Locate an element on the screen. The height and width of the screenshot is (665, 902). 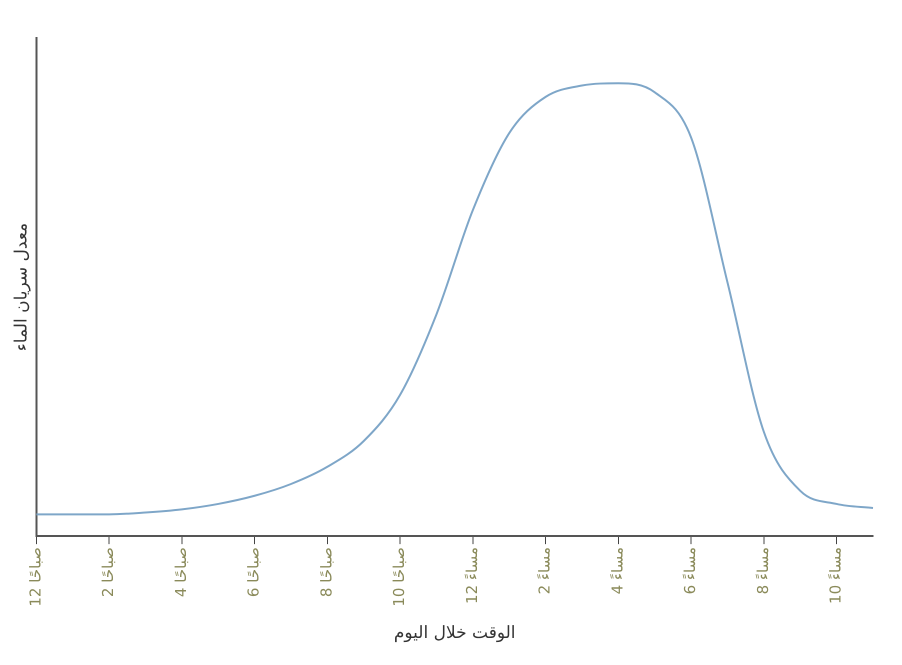
x-tick-label: 6 مساءً is located at coordinates (690, 570).